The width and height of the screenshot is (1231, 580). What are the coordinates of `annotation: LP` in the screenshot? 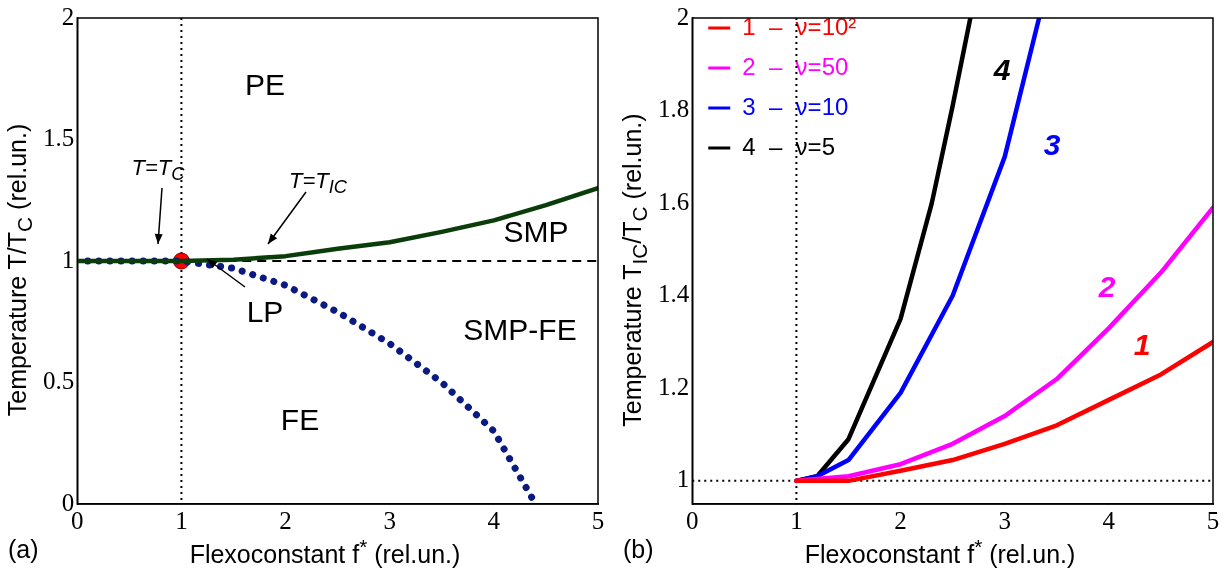 It's located at (265, 312).